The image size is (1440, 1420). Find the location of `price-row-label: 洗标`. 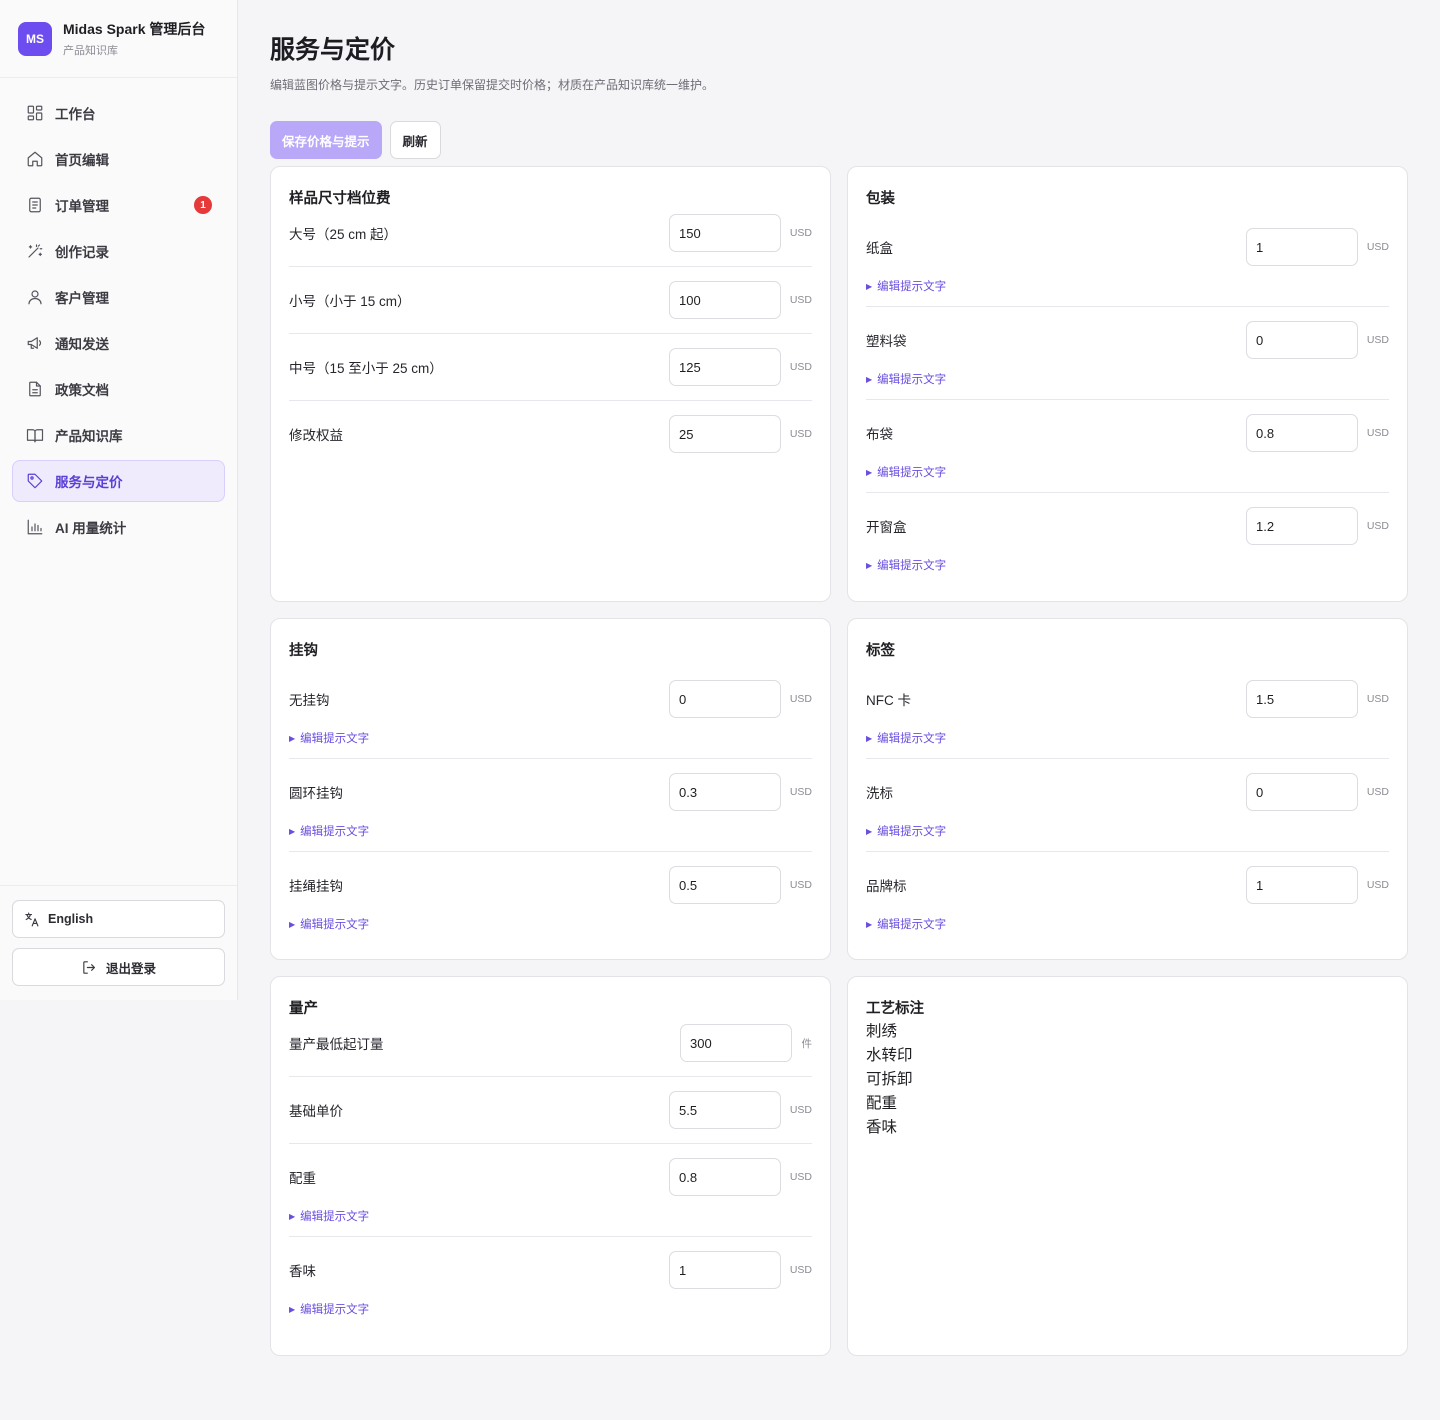

price-row-label: 洗标 is located at coordinates (879, 793).